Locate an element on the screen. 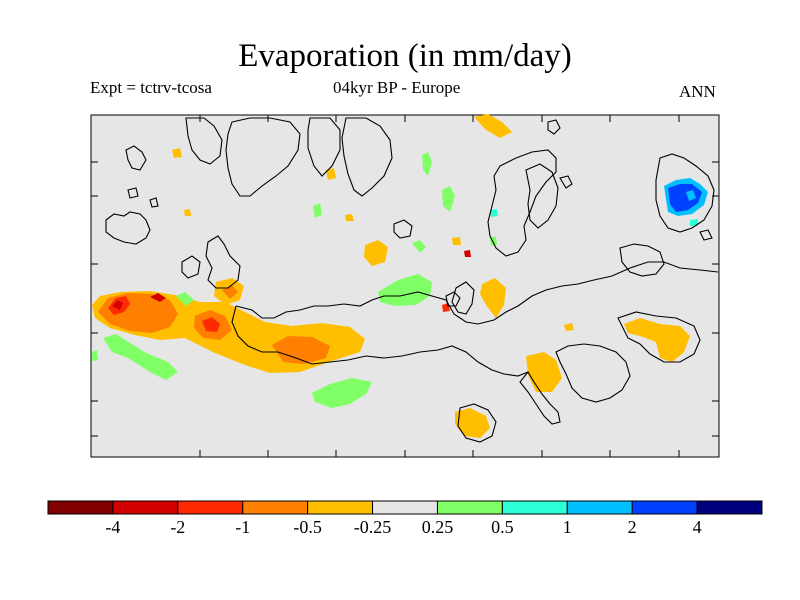 This screenshot has width=800, height=600. experiment-label: Expt = tctrv-tcosa is located at coordinates (151, 87).